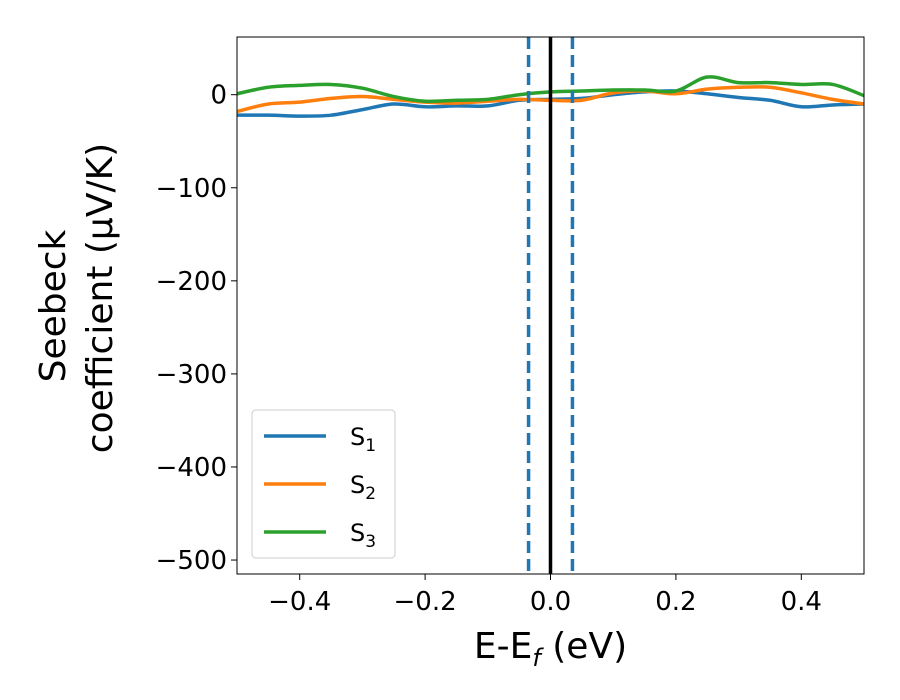  What do you see at coordinates (801, 602) in the screenshot?
I see `x-tick-label: 0.4` at bounding box center [801, 602].